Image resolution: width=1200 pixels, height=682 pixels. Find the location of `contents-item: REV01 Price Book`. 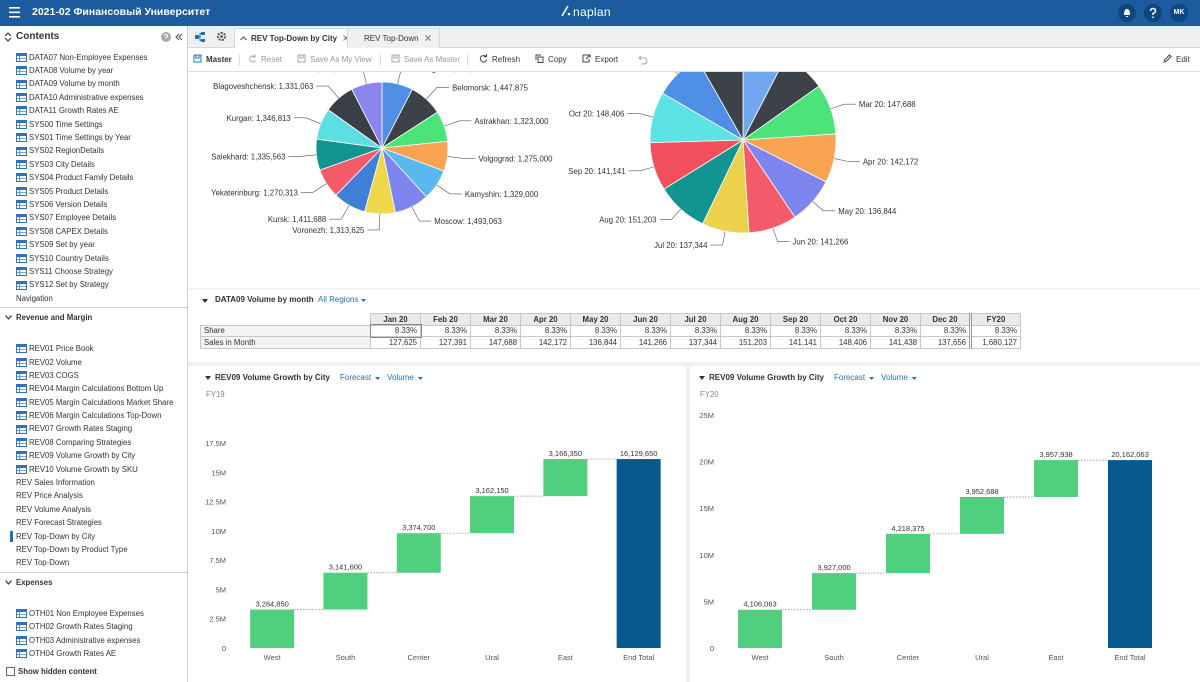

contents-item: REV01 Price Book is located at coordinates (93, 348).